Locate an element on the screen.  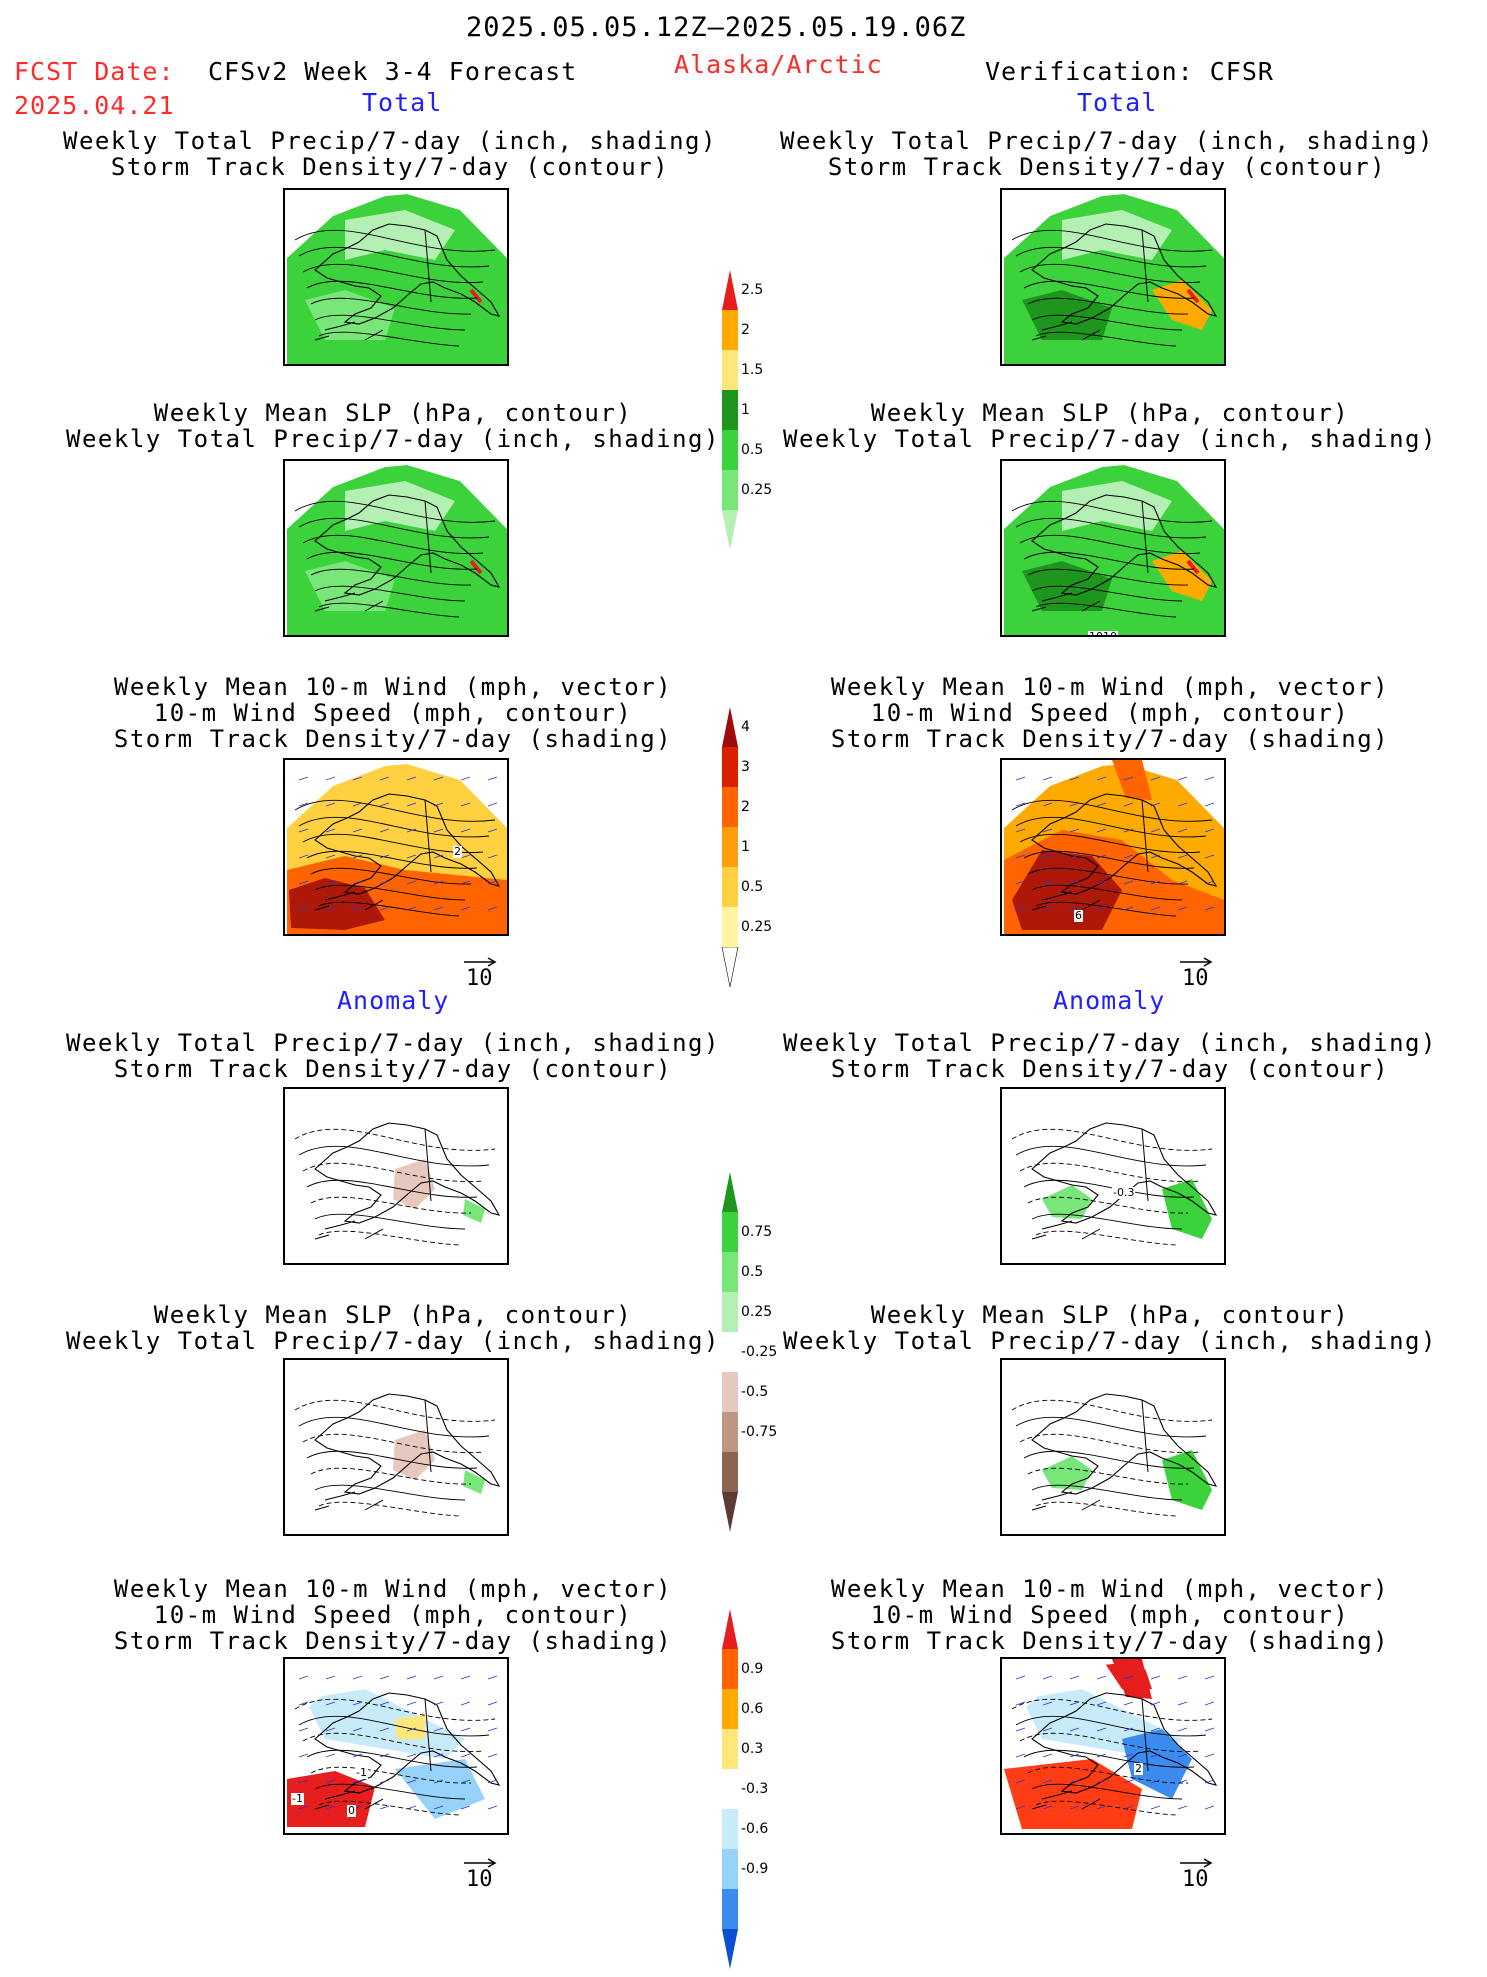
colorbar-tick-label: -0.5 is located at coordinates (755, 1392).